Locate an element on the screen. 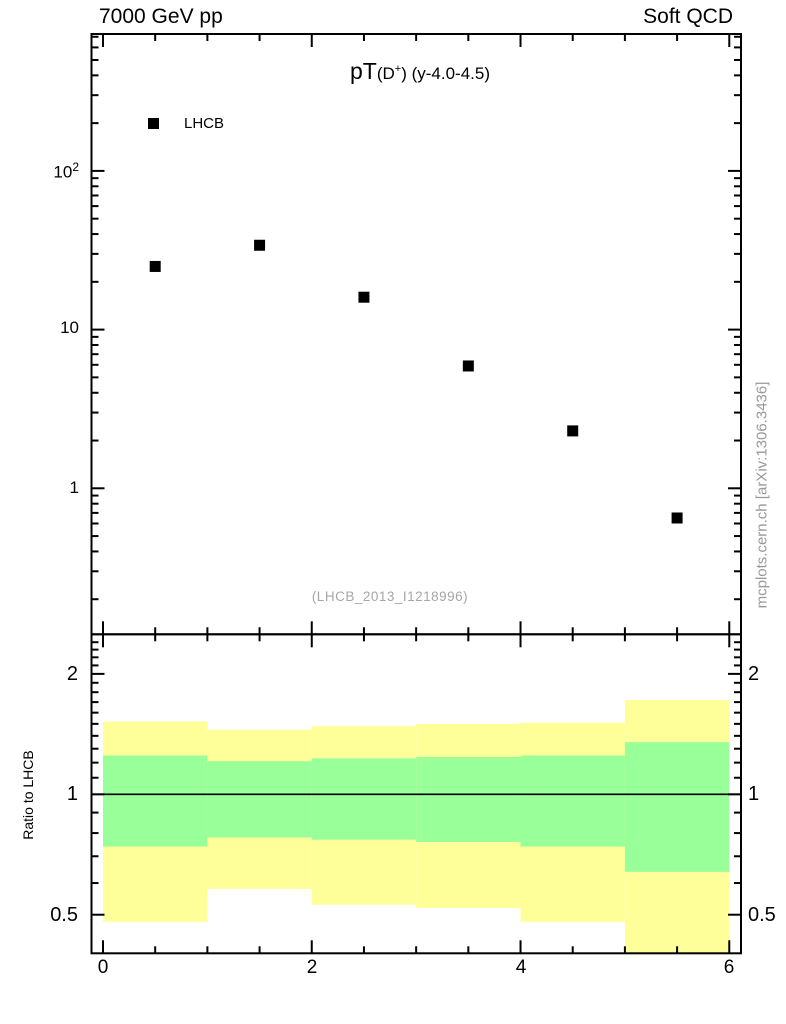 This screenshot has width=786, height=1024. rapidity-range: ) (y-4.0-4.5) is located at coordinates (446, 73).